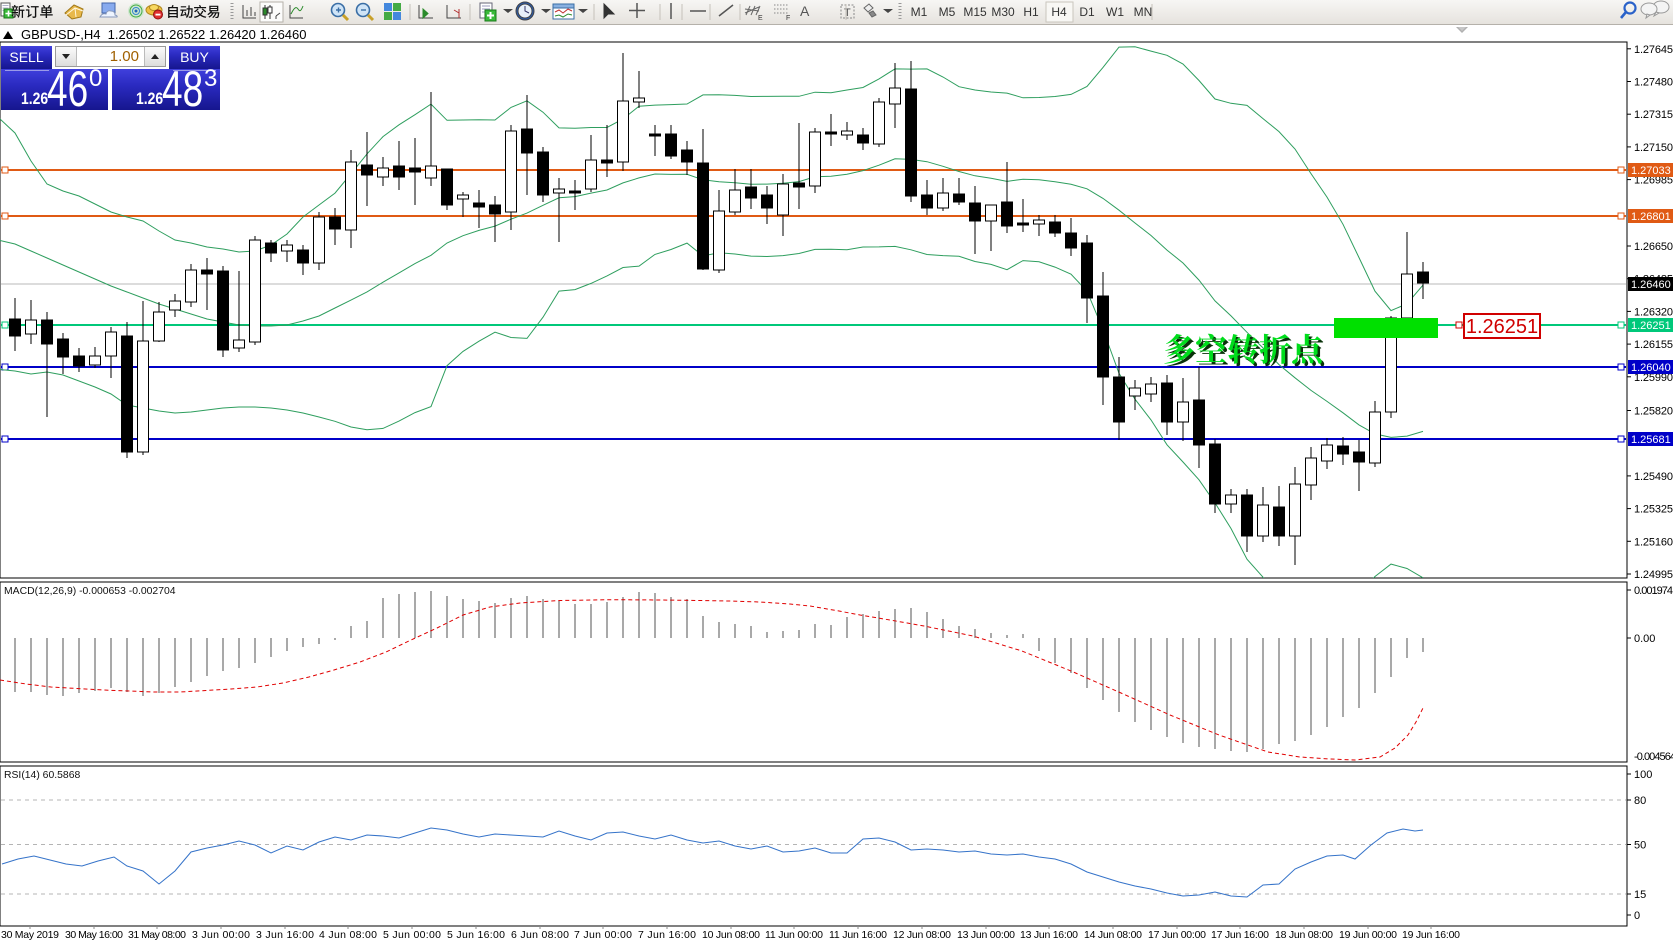 The width and height of the screenshot is (1673, 942). What do you see at coordinates (1087, 12) in the screenshot?
I see `svg-text: D1` at bounding box center [1087, 12].